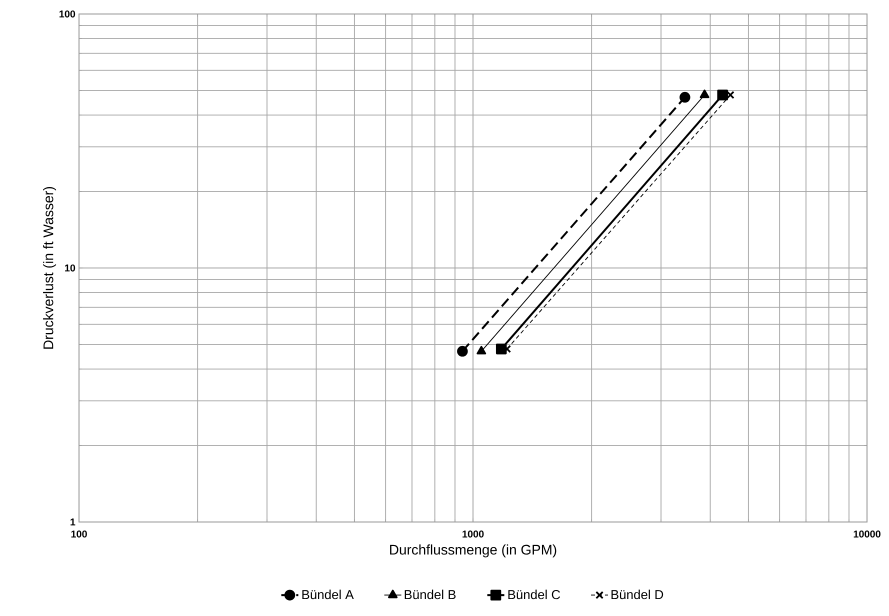  I want to click on x-tick-label: 100, so click(79, 534).